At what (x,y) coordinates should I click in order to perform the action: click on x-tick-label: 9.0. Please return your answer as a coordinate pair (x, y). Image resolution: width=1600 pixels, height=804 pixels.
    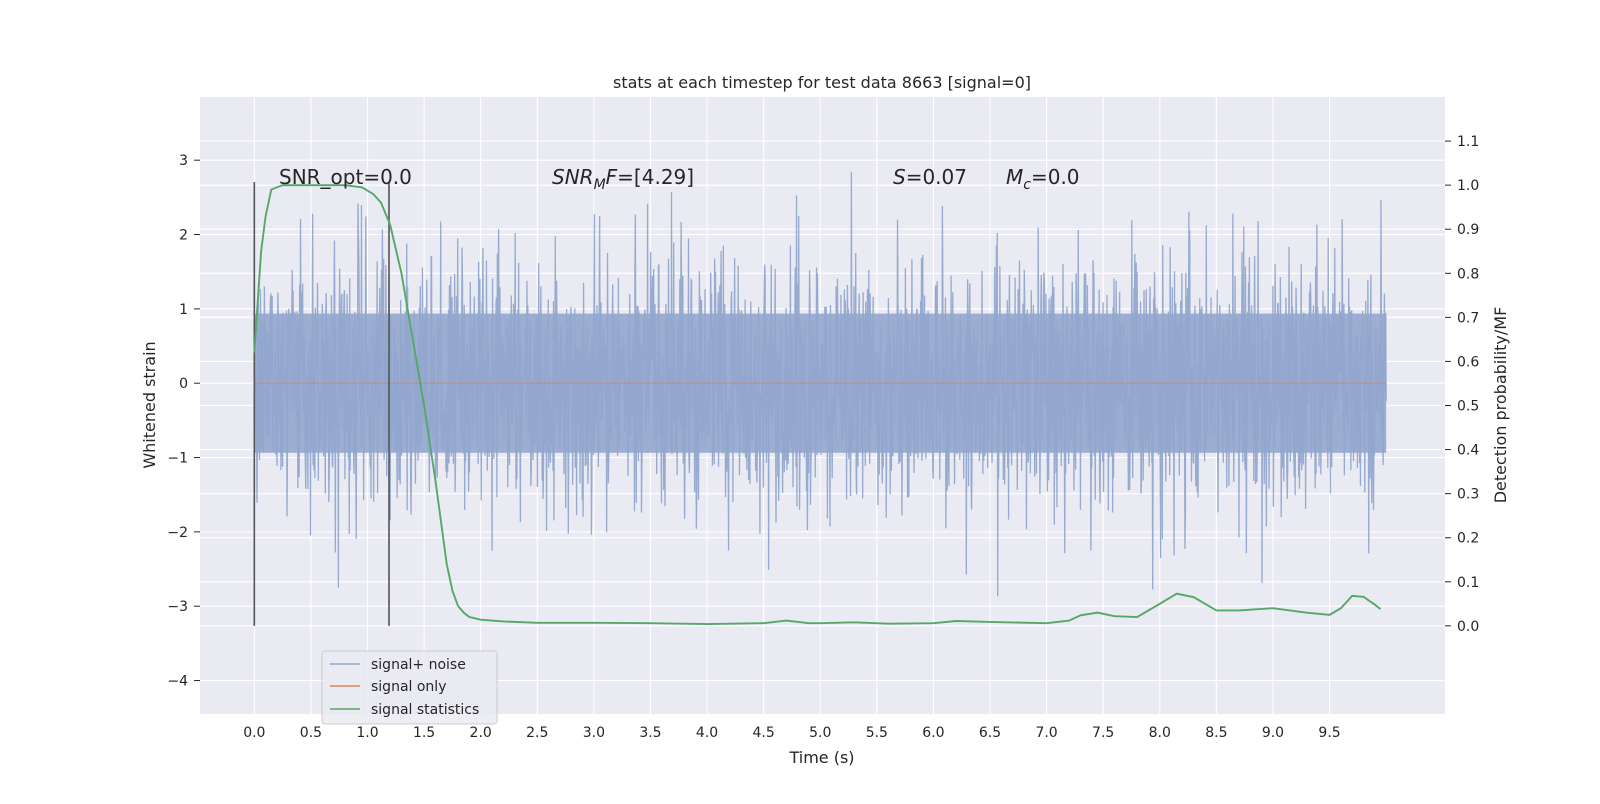
    Looking at the image, I should click on (1273, 733).